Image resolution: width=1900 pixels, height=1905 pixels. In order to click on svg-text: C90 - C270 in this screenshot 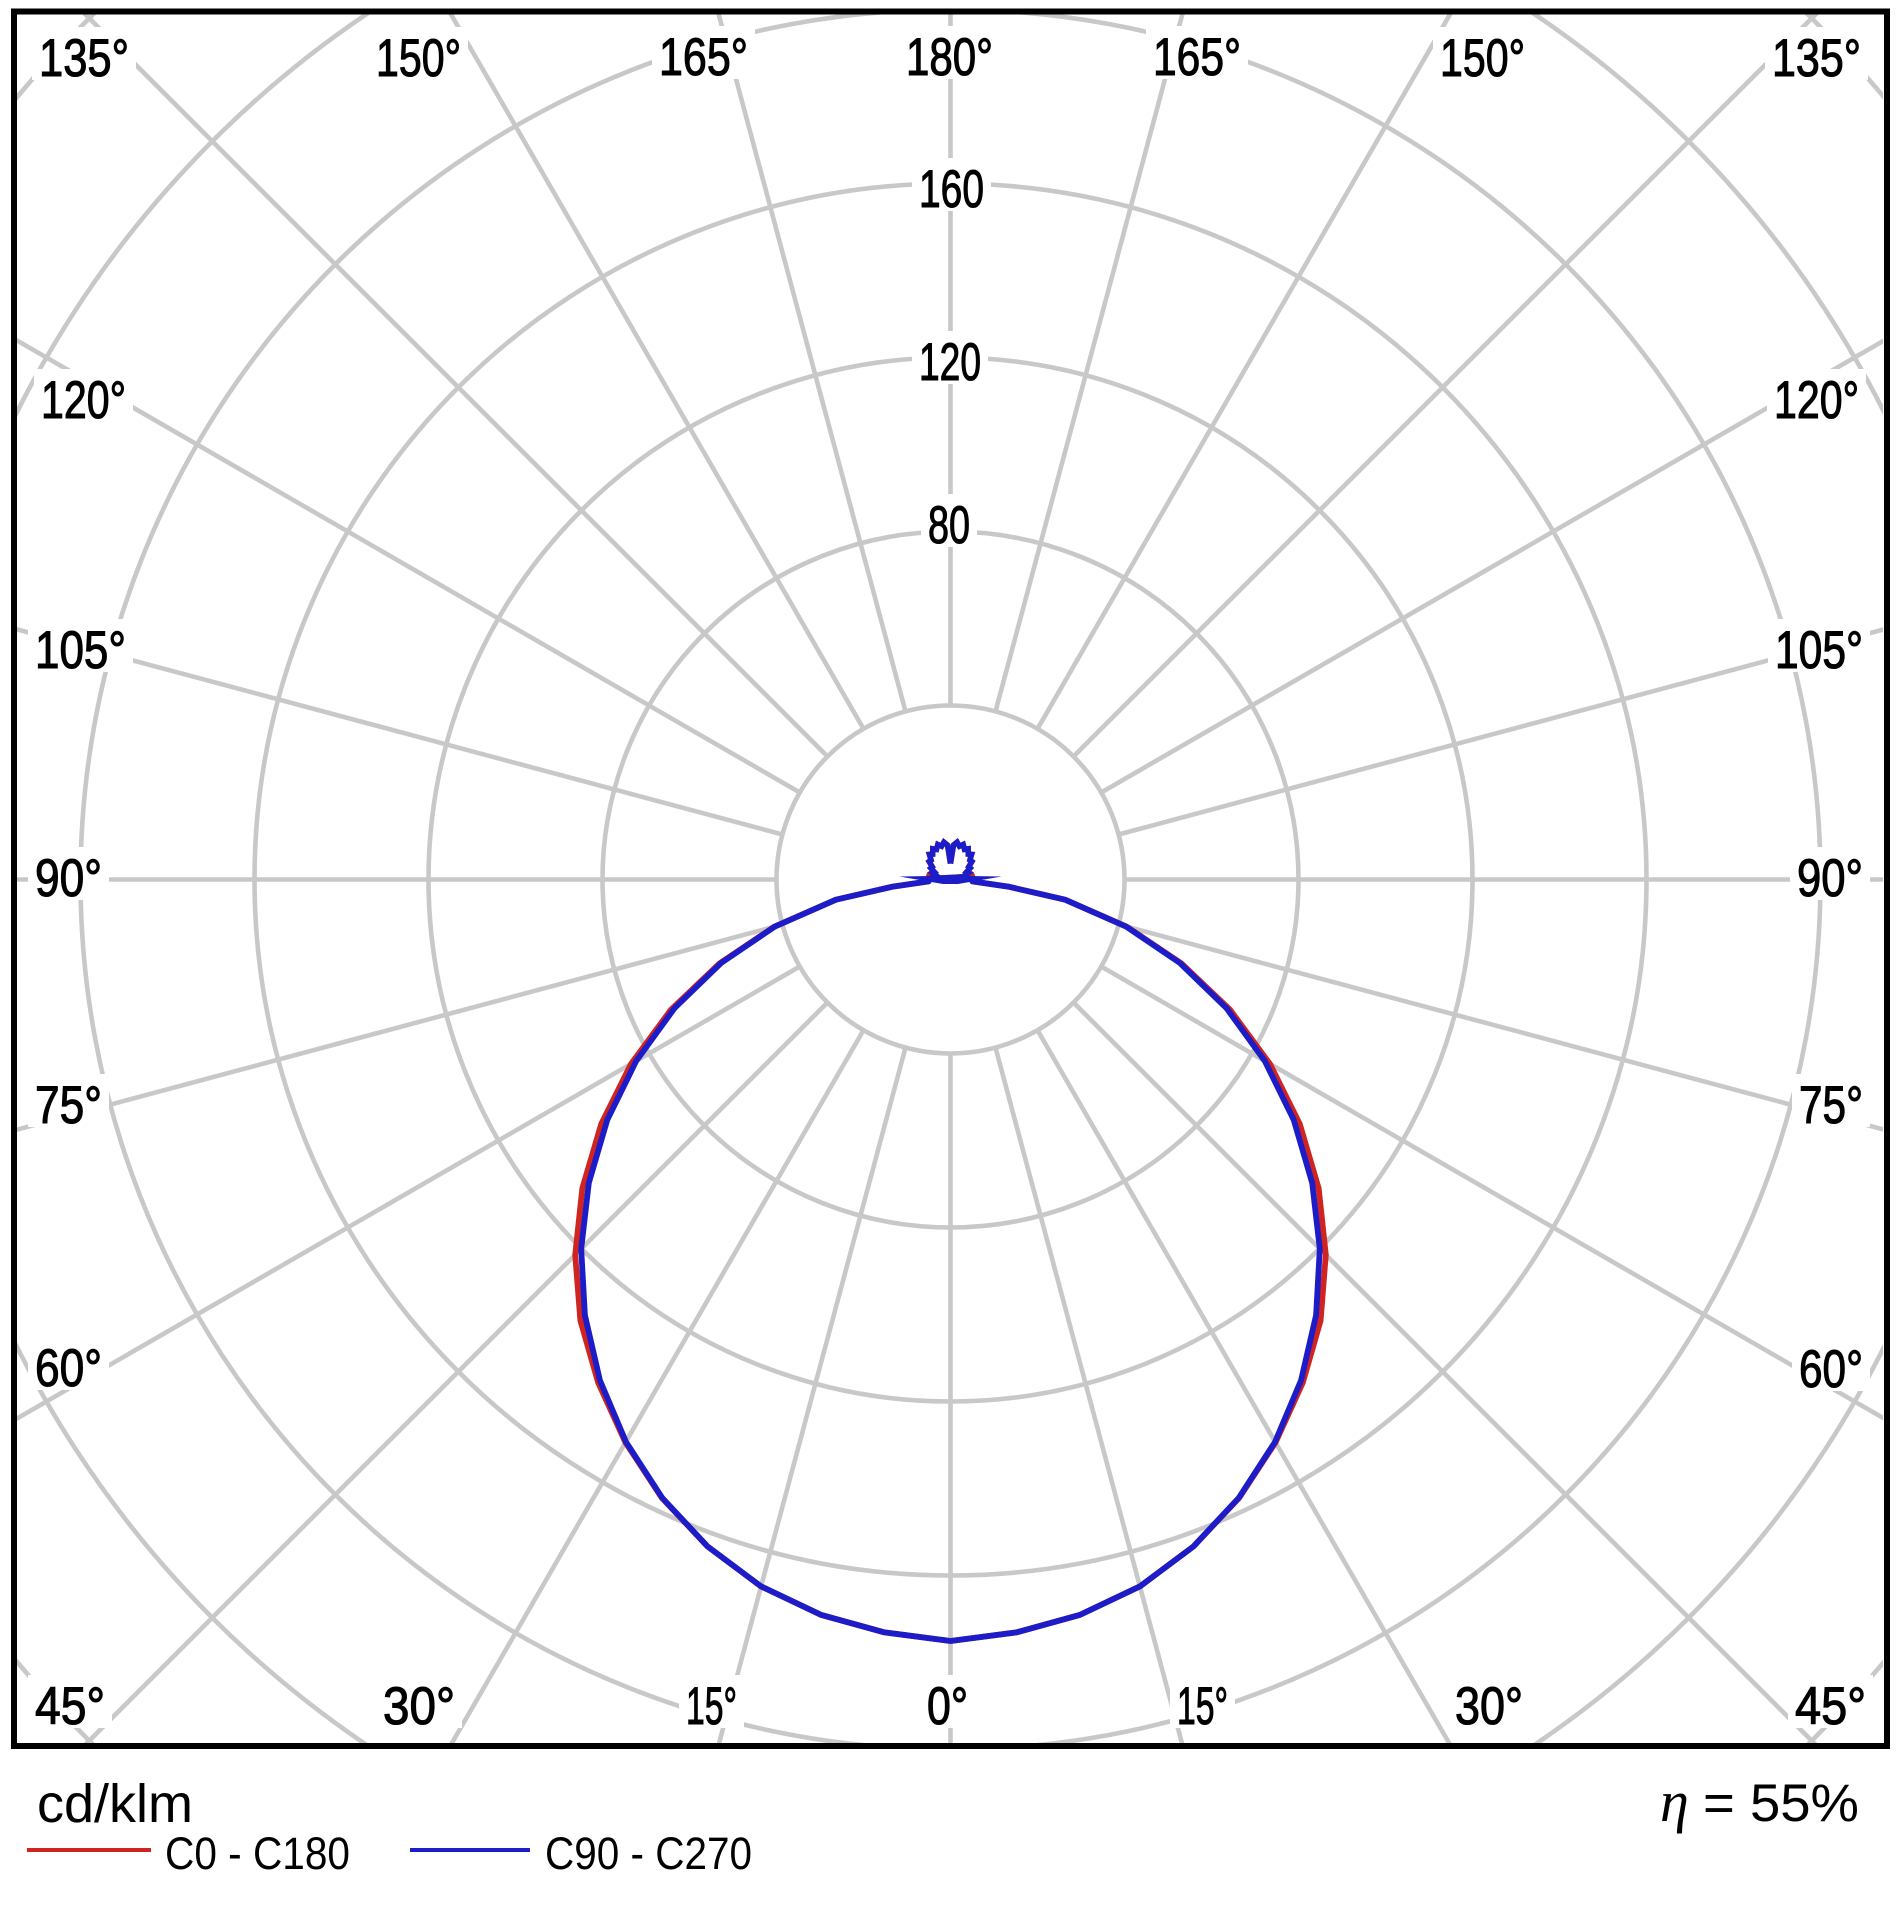, I will do `click(648, 1853)`.